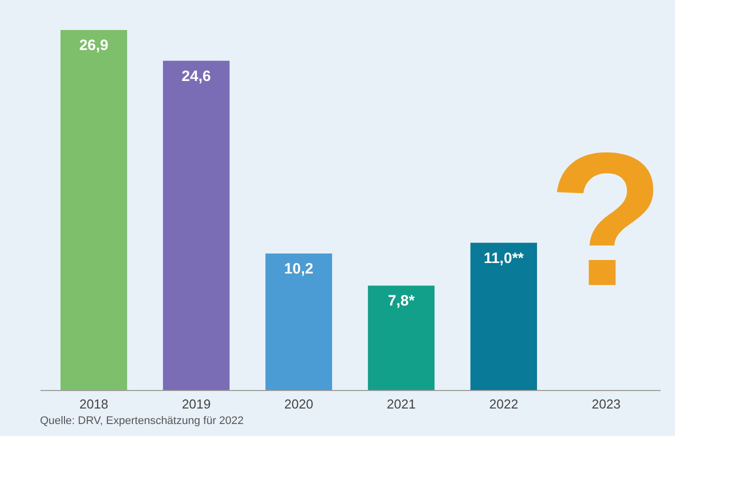 The width and height of the screenshot is (735, 479). What do you see at coordinates (503, 404) in the screenshot?
I see `x-tick-label: 2022` at bounding box center [503, 404].